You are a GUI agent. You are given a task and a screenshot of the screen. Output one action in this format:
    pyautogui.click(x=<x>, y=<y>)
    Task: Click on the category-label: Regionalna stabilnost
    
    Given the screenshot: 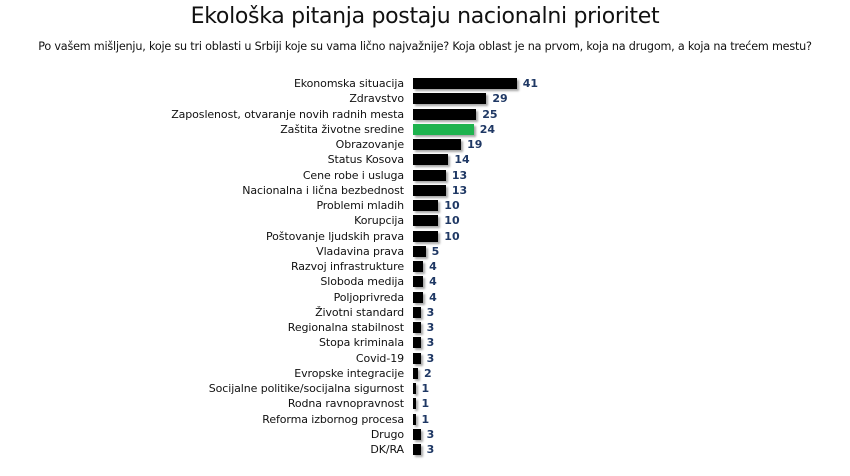 What is the action you would take?
    pyautogui.click(x=345, y=327)
    